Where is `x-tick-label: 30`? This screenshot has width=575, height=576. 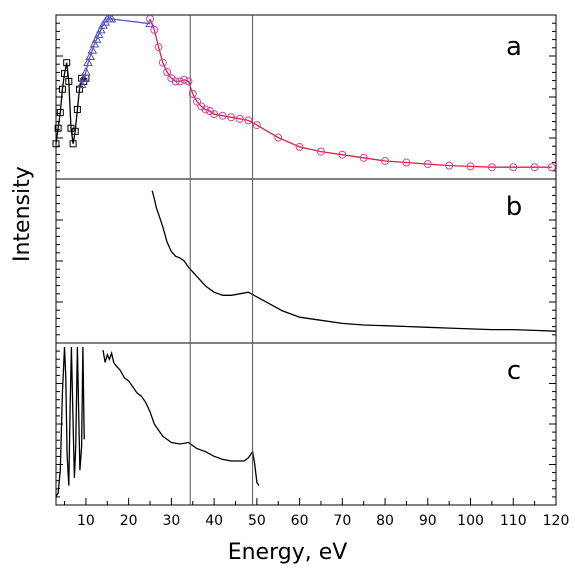 x-tick-label: 30 is located at coordinates (171, 521).